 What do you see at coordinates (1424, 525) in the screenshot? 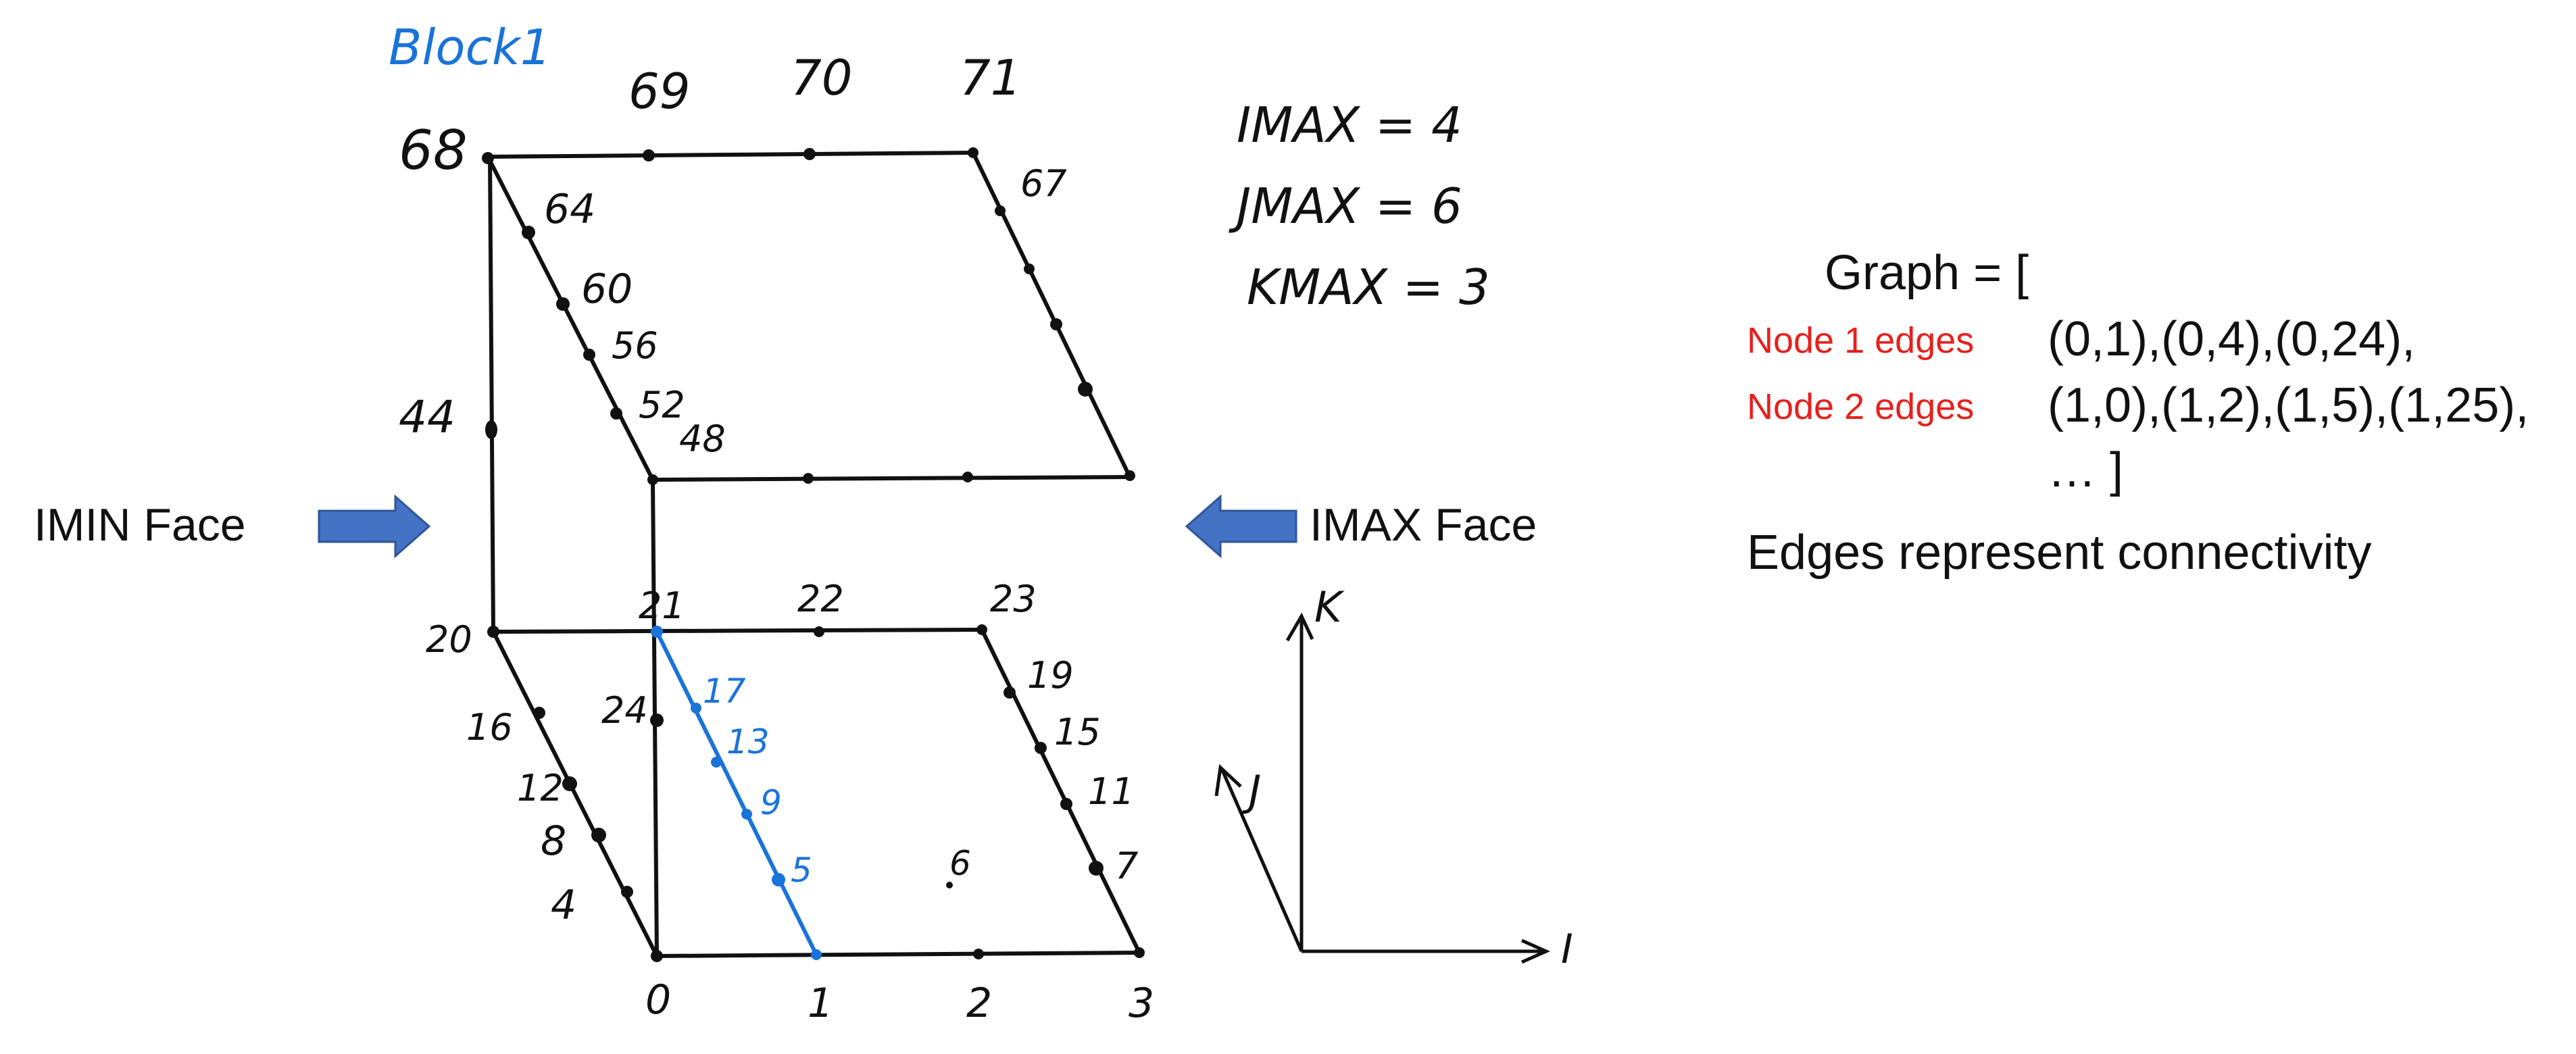
I see `imax-face-label: IMAX Face` at bounding box center [1424, 525].